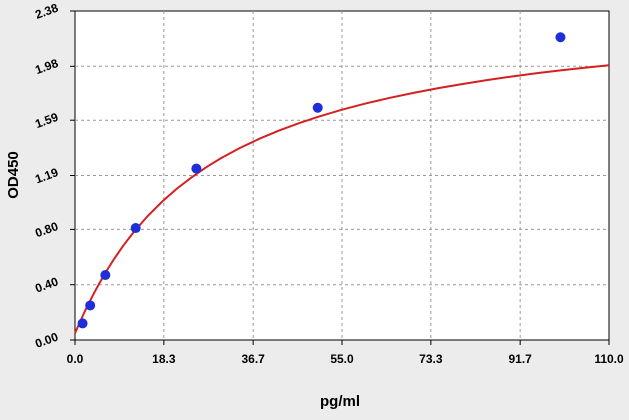  Describe the element at coordinates (431, 359) in the screenshot. I see `x-tick-label: 73.3` at that location.